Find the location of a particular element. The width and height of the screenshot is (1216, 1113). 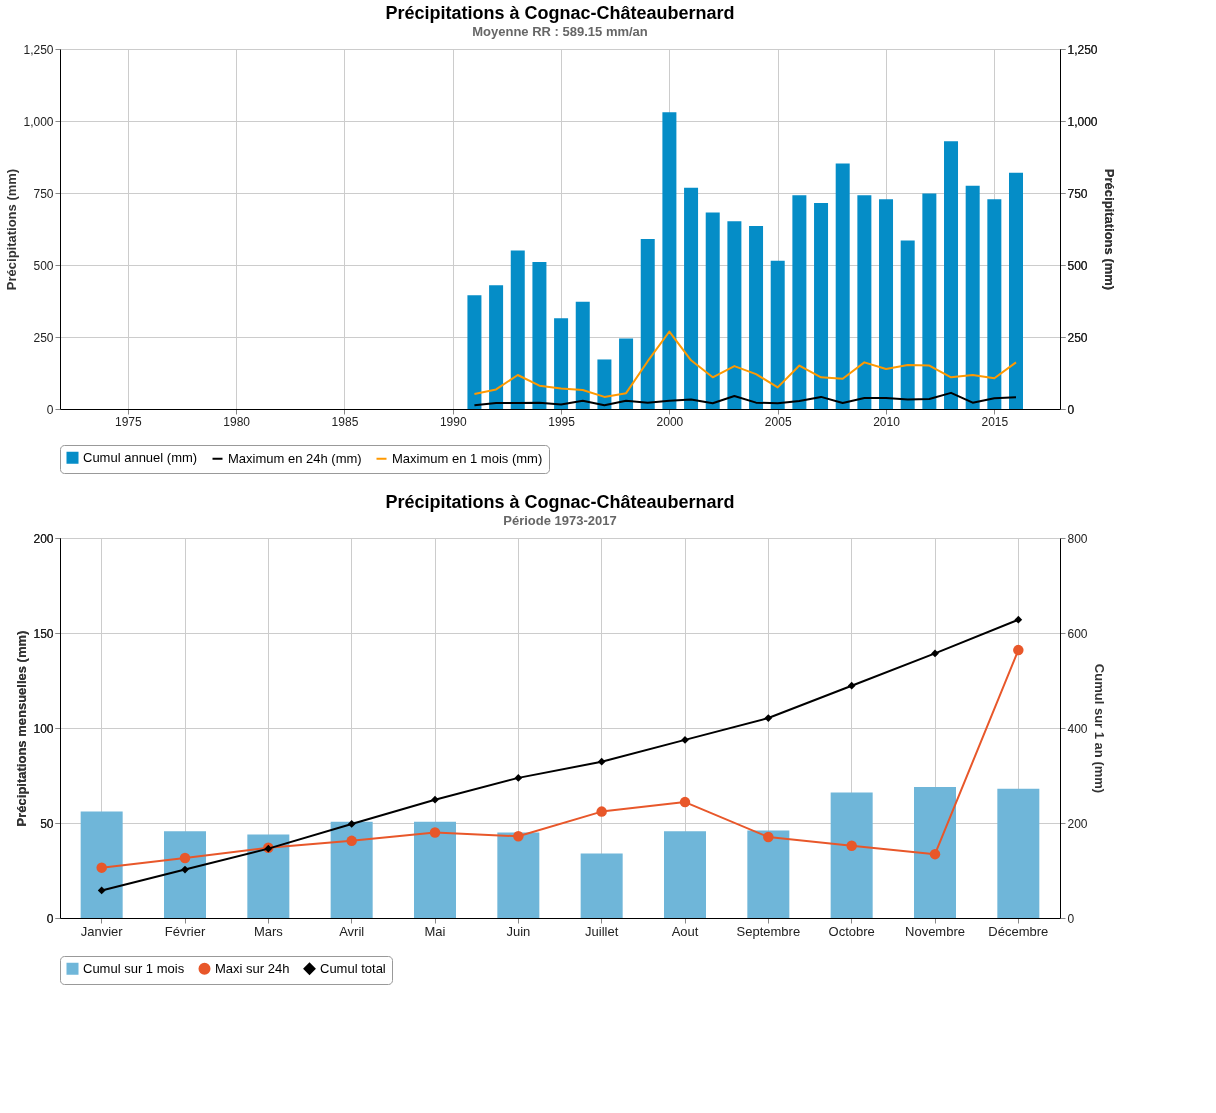

x-tick-label: Novembre is located at coordinates (935, 931).